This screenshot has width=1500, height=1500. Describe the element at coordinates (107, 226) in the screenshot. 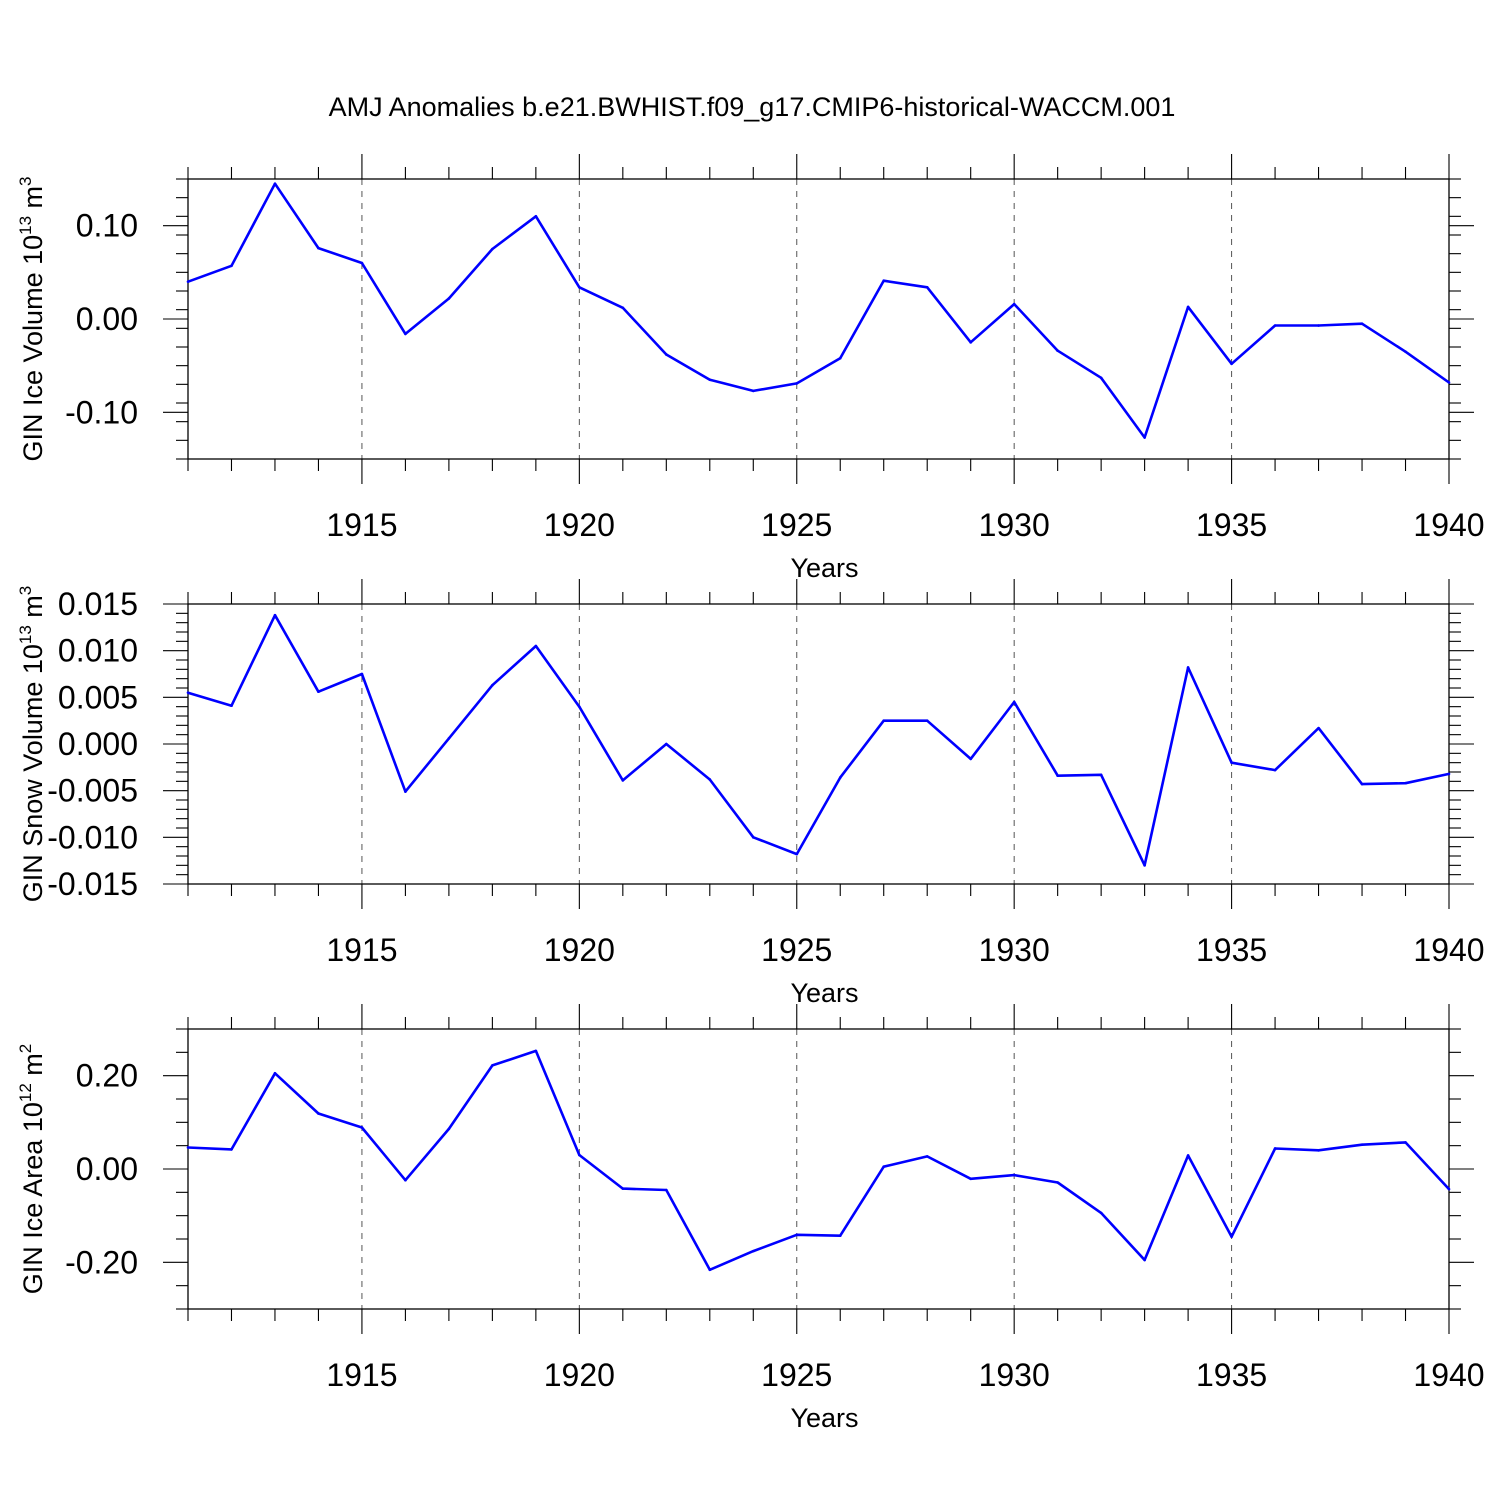

I see `y-tick-label: 0.10` at that location.